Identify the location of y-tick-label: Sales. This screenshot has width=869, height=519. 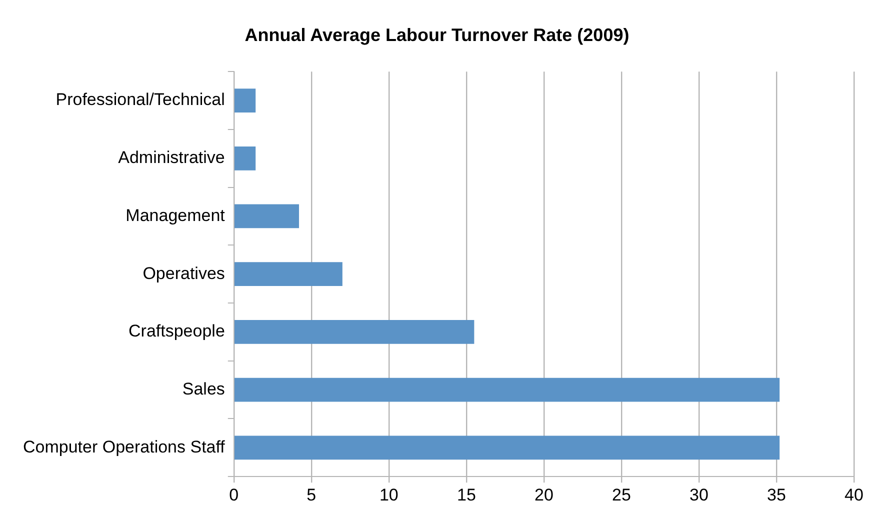
(203, 389).